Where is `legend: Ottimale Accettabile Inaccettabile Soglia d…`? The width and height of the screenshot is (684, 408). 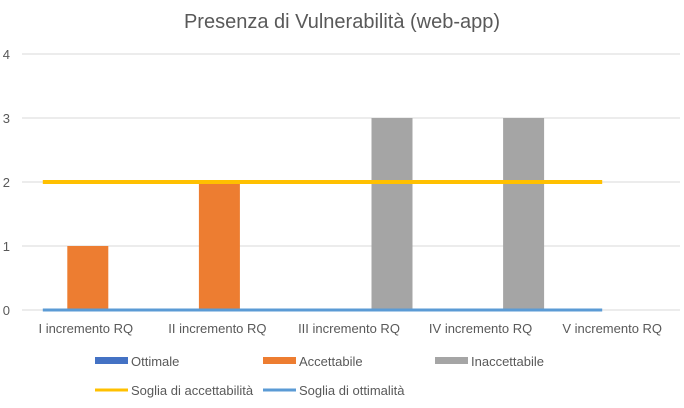 legend: Ottimale Accettabile Inaccettabile Soglia d… is located at coordinates (319, 376).